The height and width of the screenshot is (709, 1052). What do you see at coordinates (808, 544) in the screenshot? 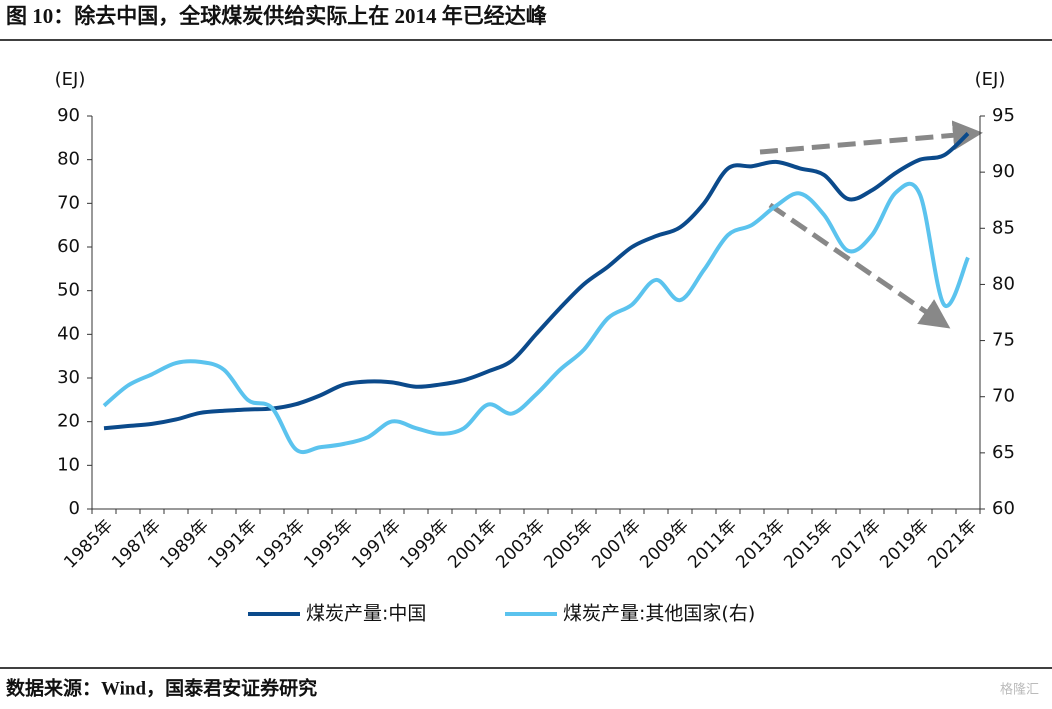
I see `x-tick-label: 2015年` at bounding box center [808, 544].